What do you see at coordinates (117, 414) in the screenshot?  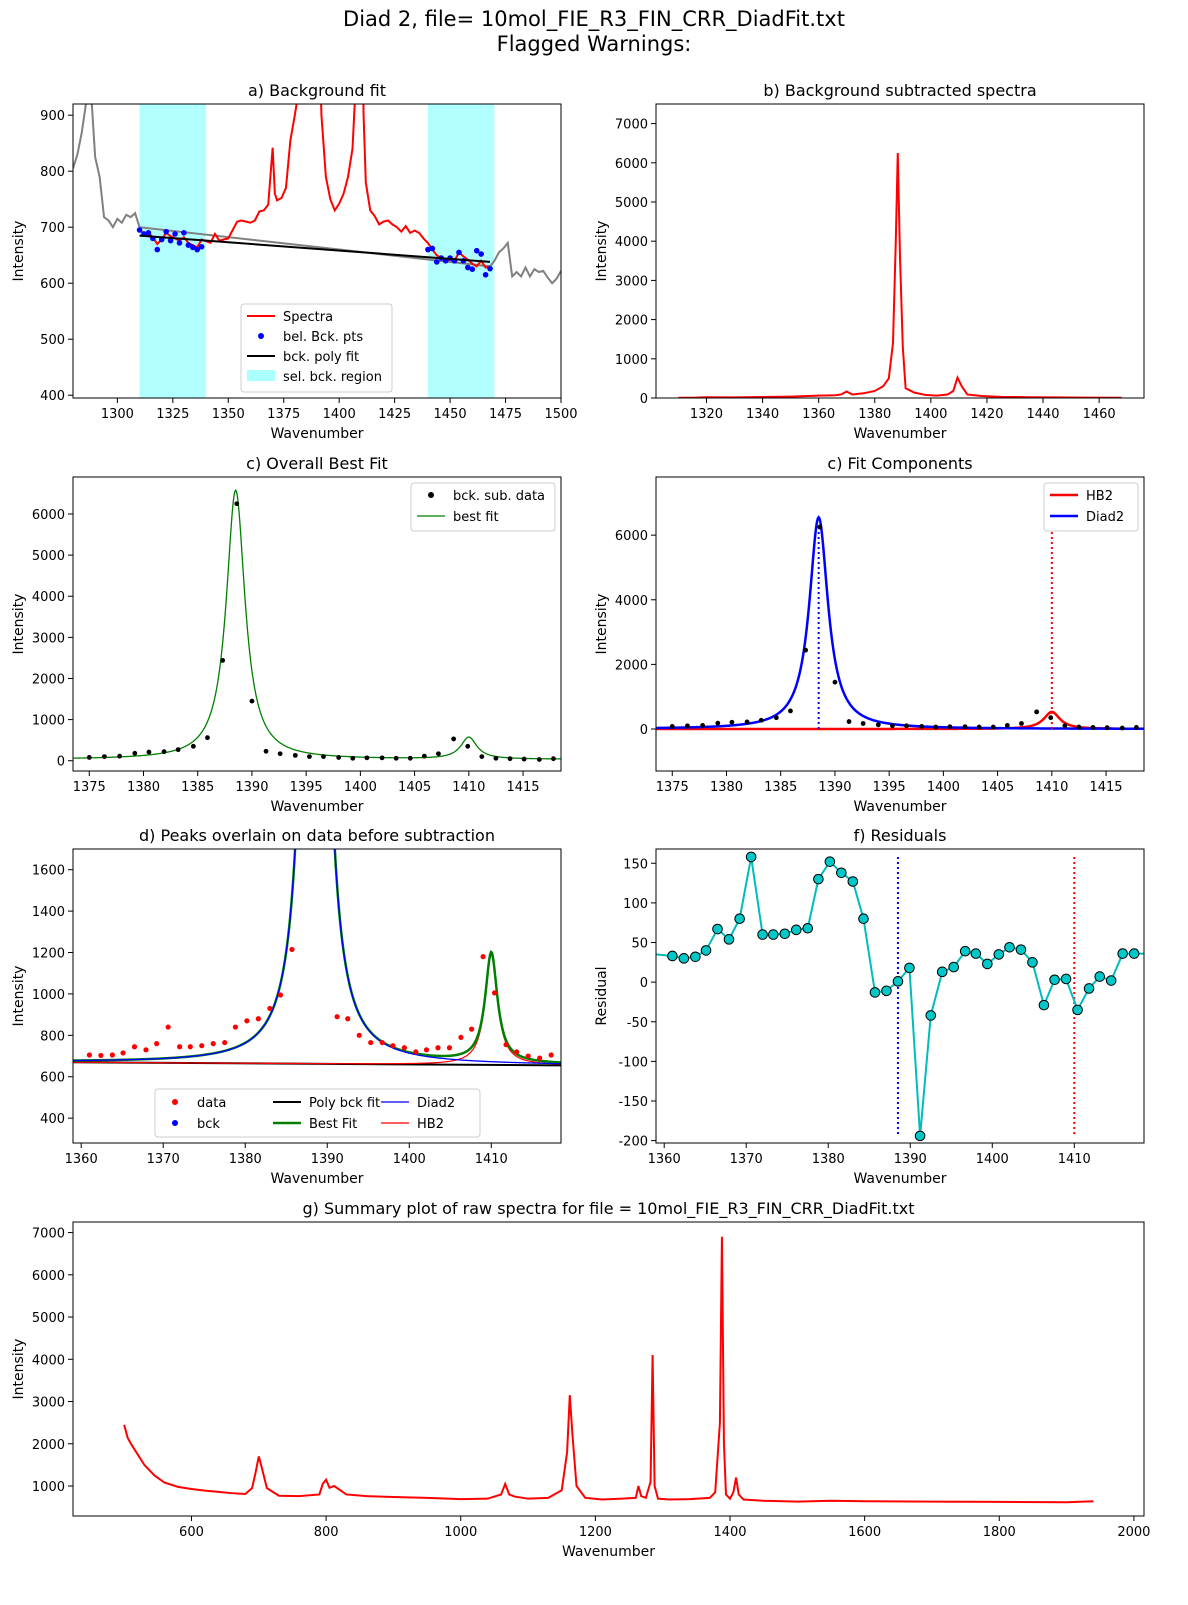 I see `x-tick-label: 1300` at bounding box center [117, 414].